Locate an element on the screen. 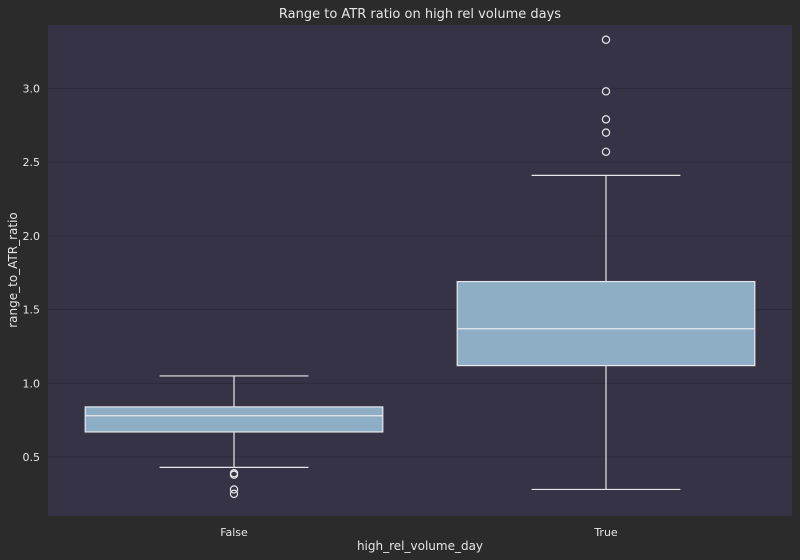 The width and height of the screenshot is (800, 560). y-tick-label: 1.5 is located at coordinates (32, 310).